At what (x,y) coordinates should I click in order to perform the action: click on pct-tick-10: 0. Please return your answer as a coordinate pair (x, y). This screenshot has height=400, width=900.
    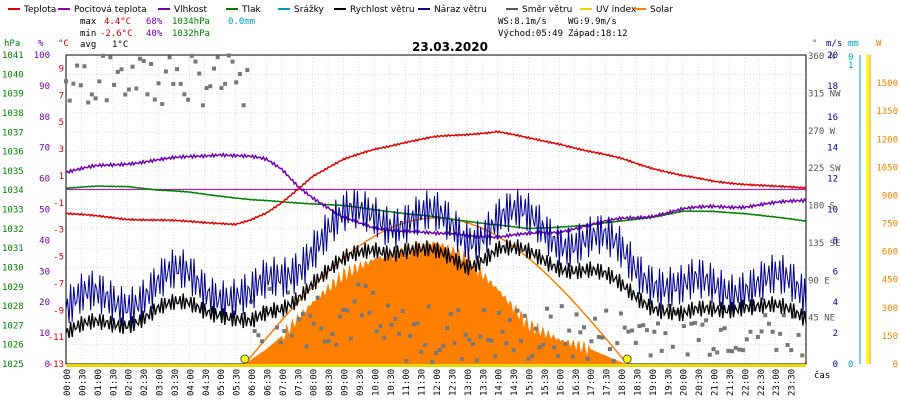
    Looking at the image, I should click on (47, 365).